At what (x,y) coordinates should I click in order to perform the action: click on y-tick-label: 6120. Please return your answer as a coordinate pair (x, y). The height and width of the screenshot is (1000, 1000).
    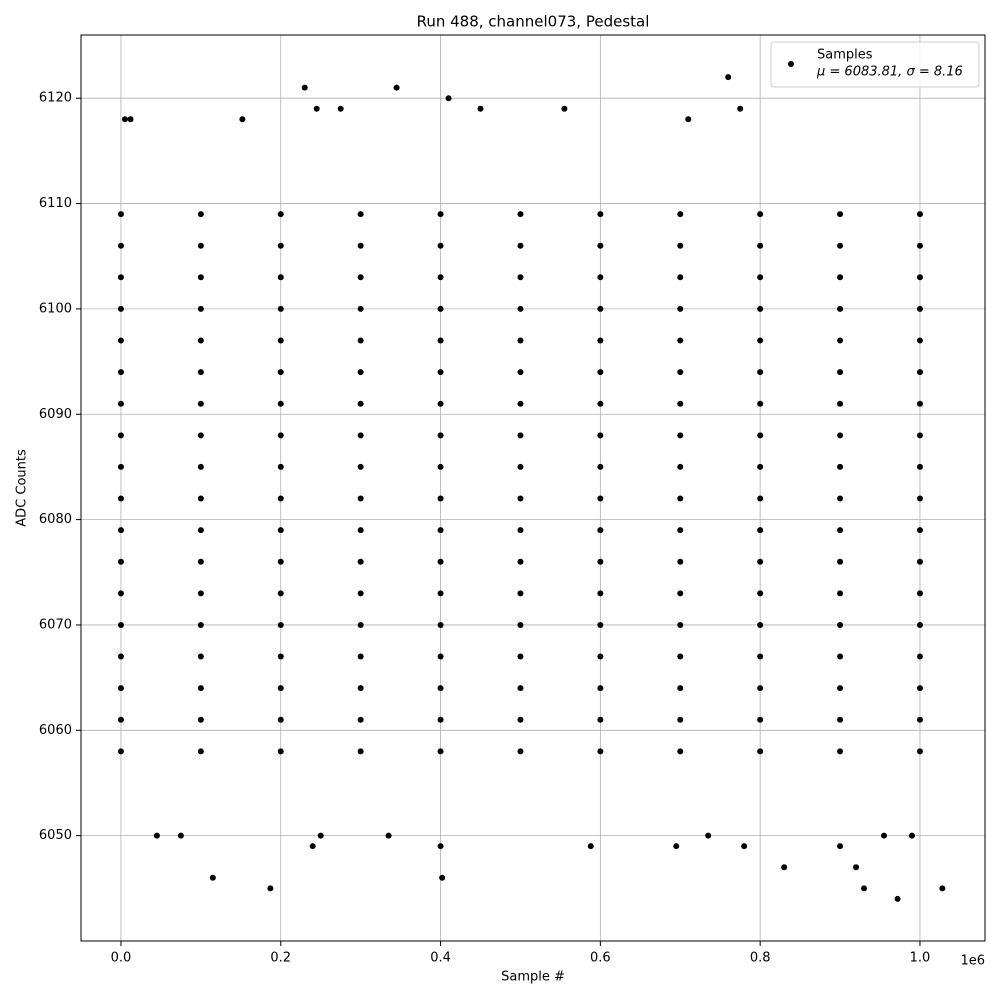
    Looking at the image, I should click on (55, 98).